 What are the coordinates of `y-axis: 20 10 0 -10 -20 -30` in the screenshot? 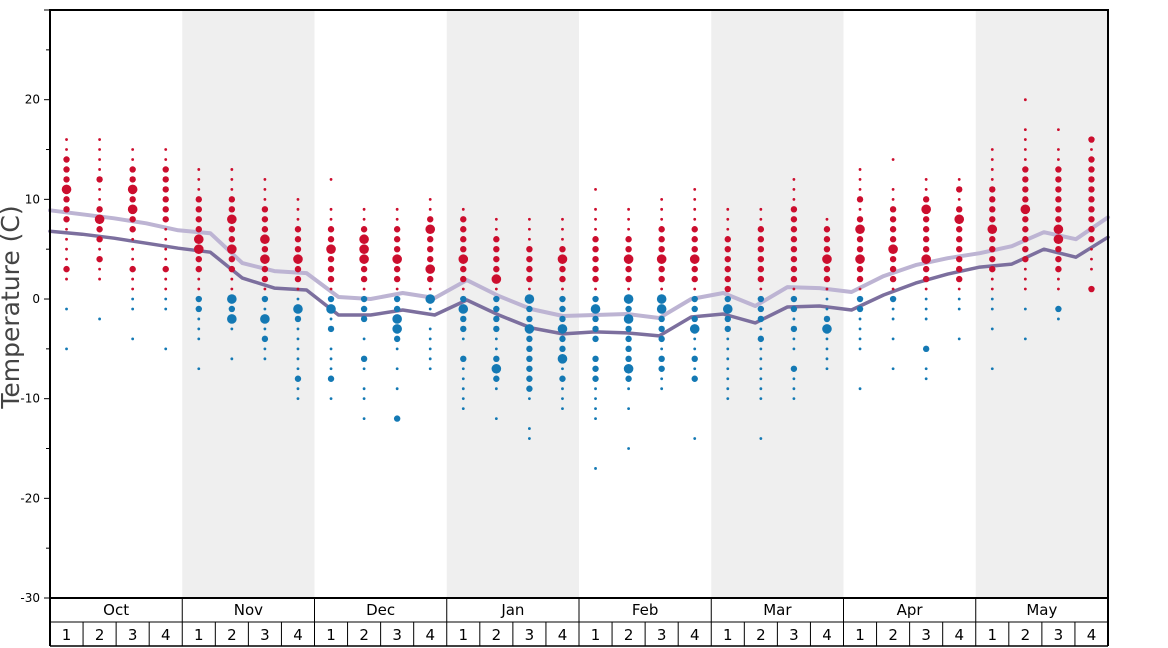 It's located at (35, 307).